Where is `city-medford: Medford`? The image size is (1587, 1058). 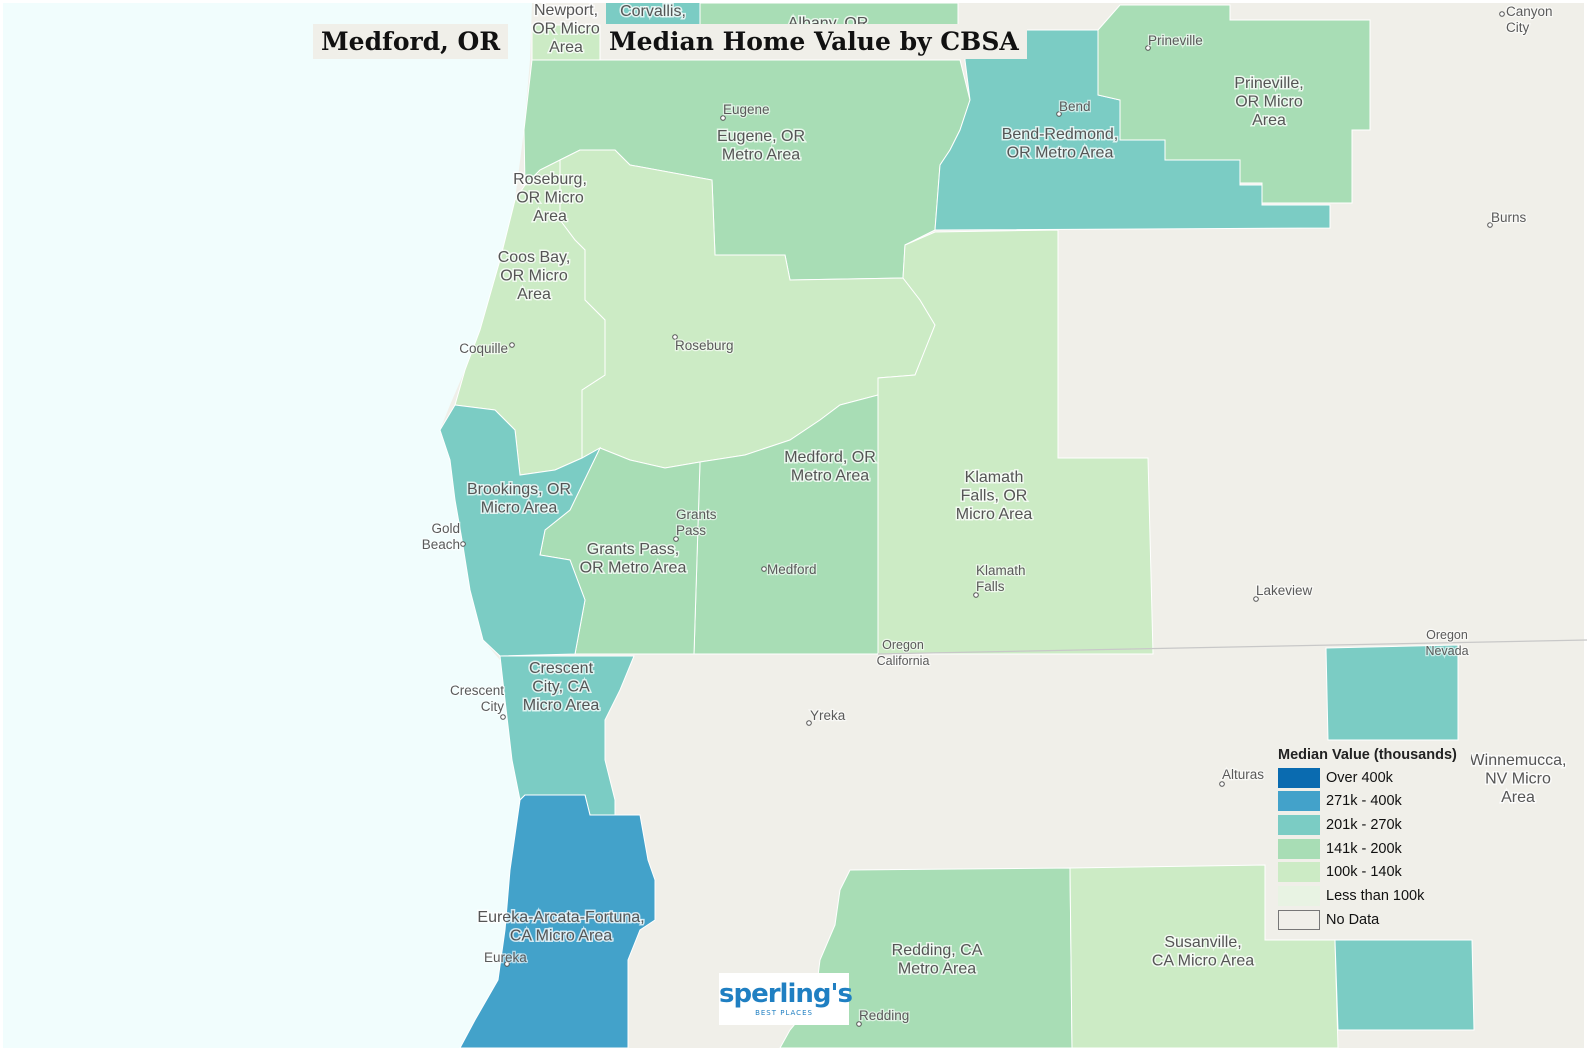 city-medford: Medford is located at coordinates (789, 569).